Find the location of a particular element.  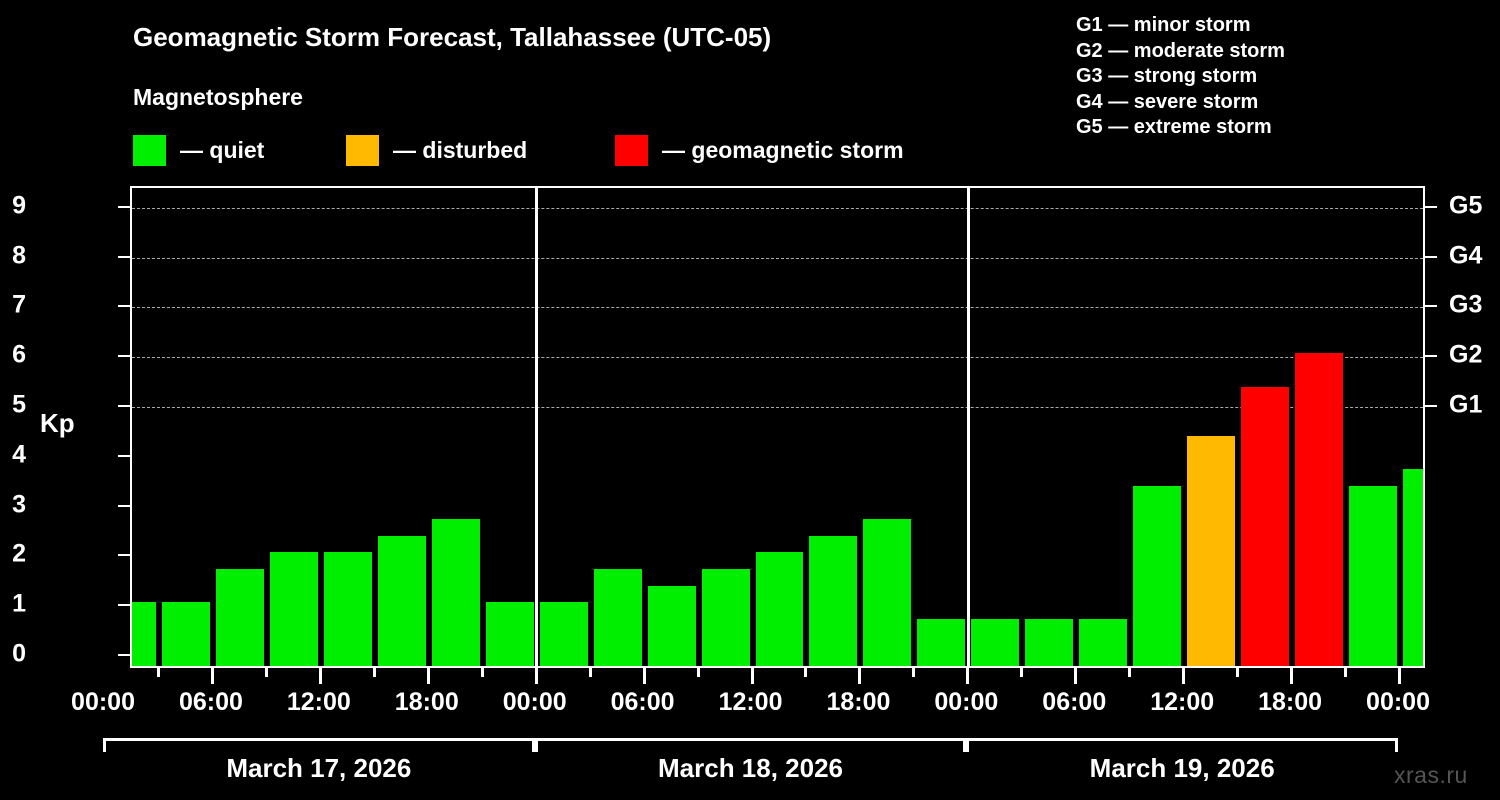

g-tick-label-G2: G2 is located at coordinates (1466, 354).